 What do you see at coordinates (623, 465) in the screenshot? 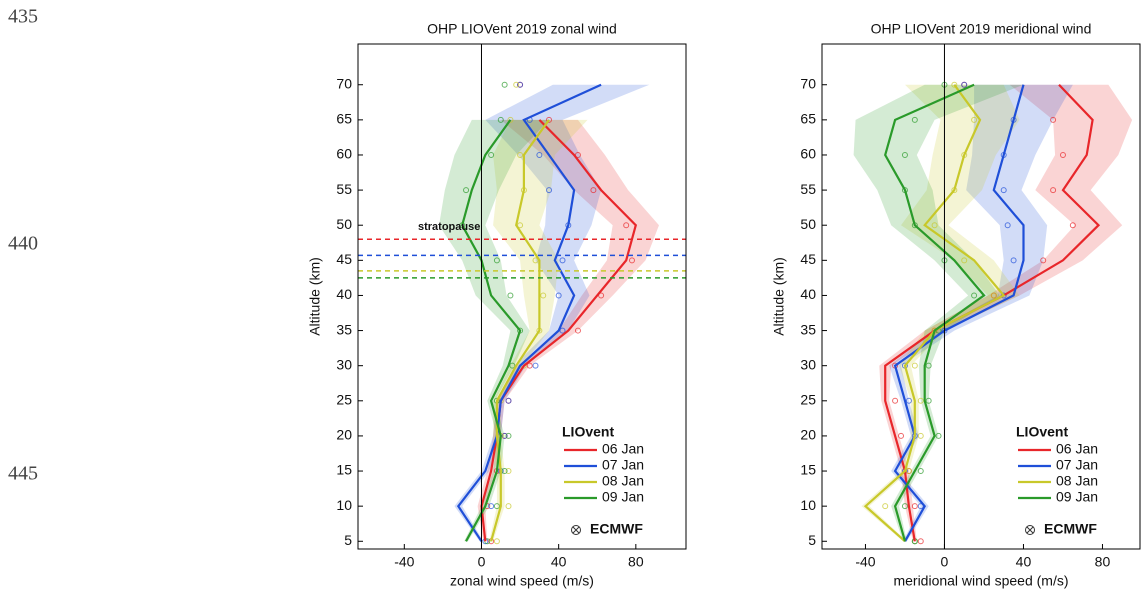
I see `legend-label: 07 Jan` at bounding box center [623, 465].